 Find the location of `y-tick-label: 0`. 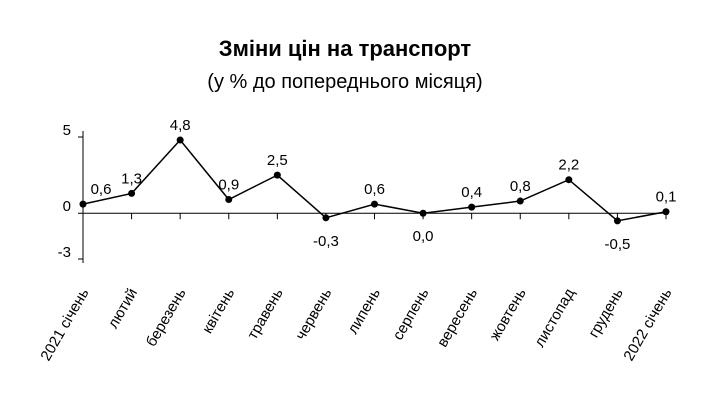

y-tick-label: 0 is located at coordinates (67, 206).